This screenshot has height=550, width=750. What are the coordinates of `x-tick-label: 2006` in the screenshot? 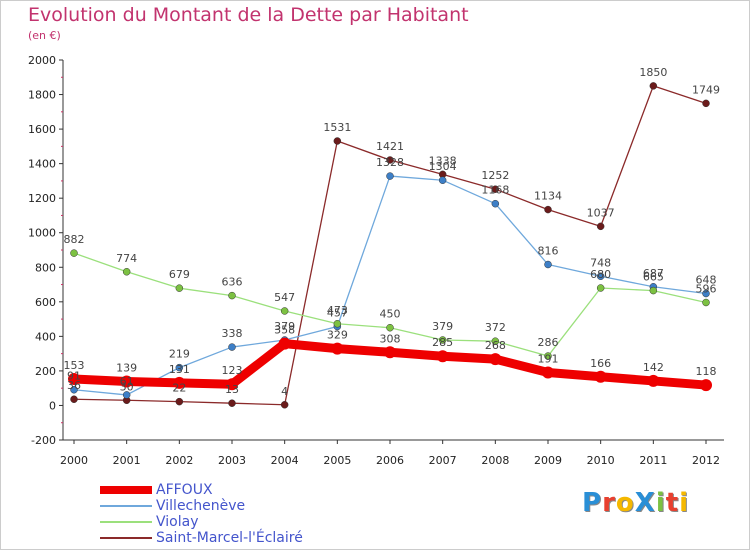 It's located at (390, 460).